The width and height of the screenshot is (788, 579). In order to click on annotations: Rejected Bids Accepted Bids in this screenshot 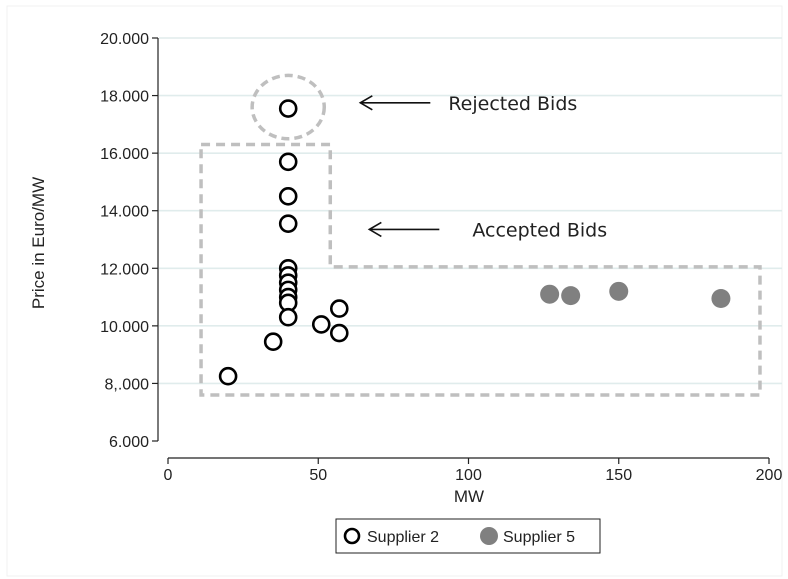, I will do `click(482, 167)`.